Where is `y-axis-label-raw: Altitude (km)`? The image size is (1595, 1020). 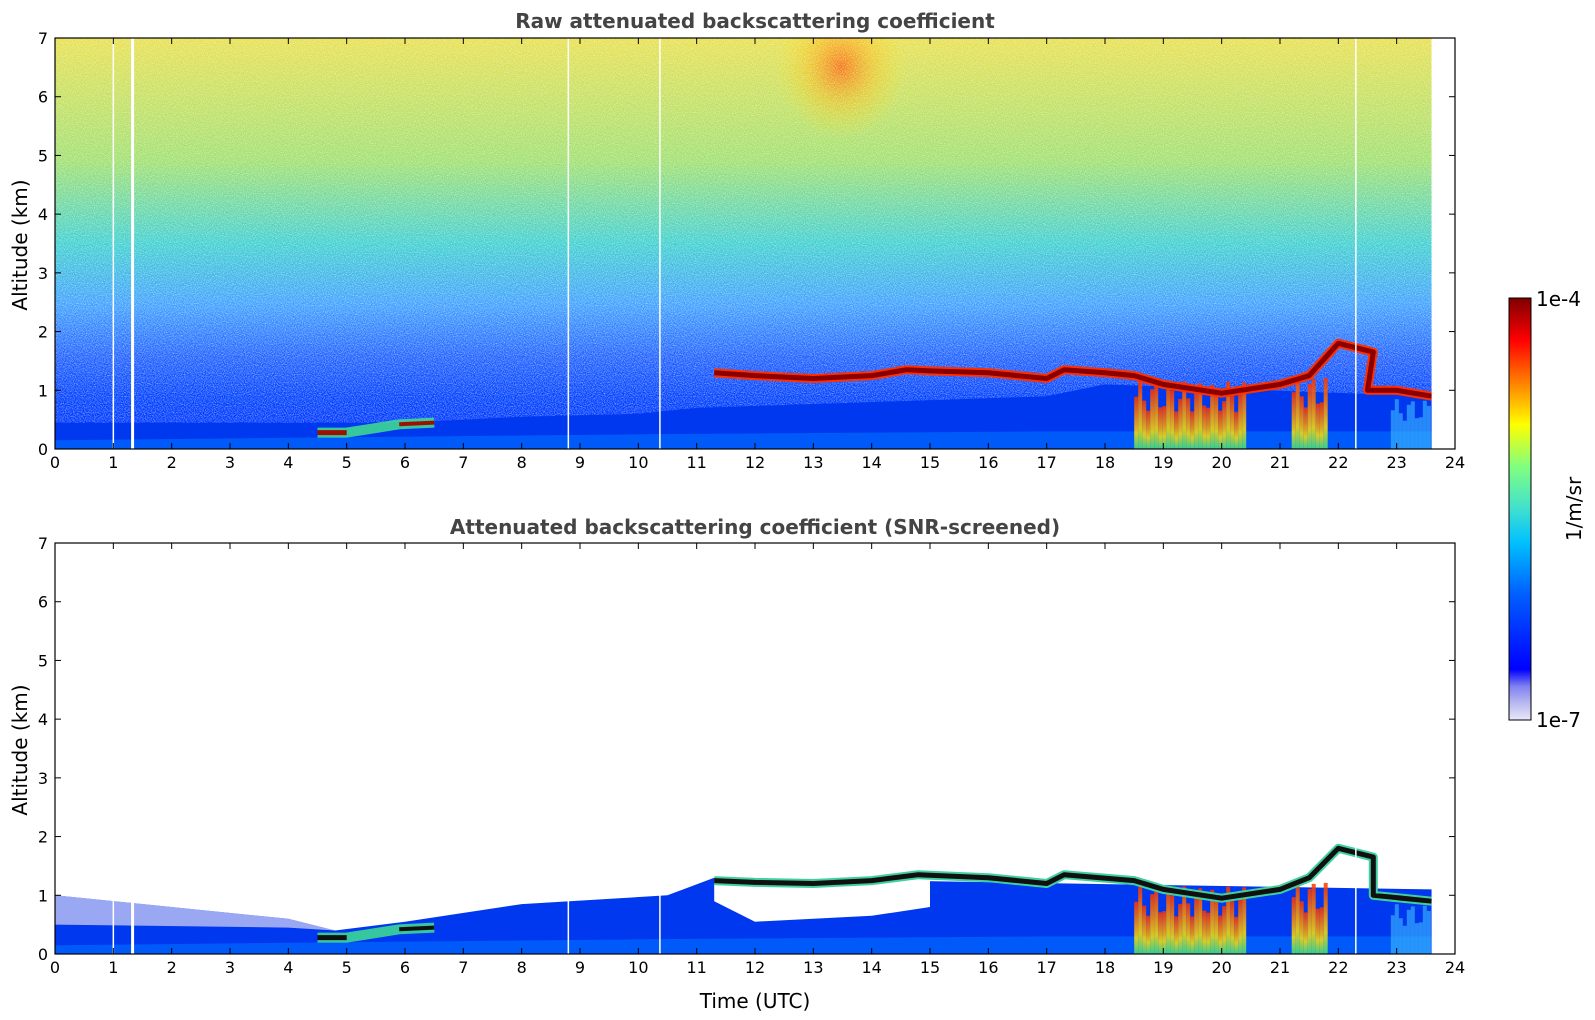 y-axis-label-raw: Altitude (km) is located at coordinates (20, 244).